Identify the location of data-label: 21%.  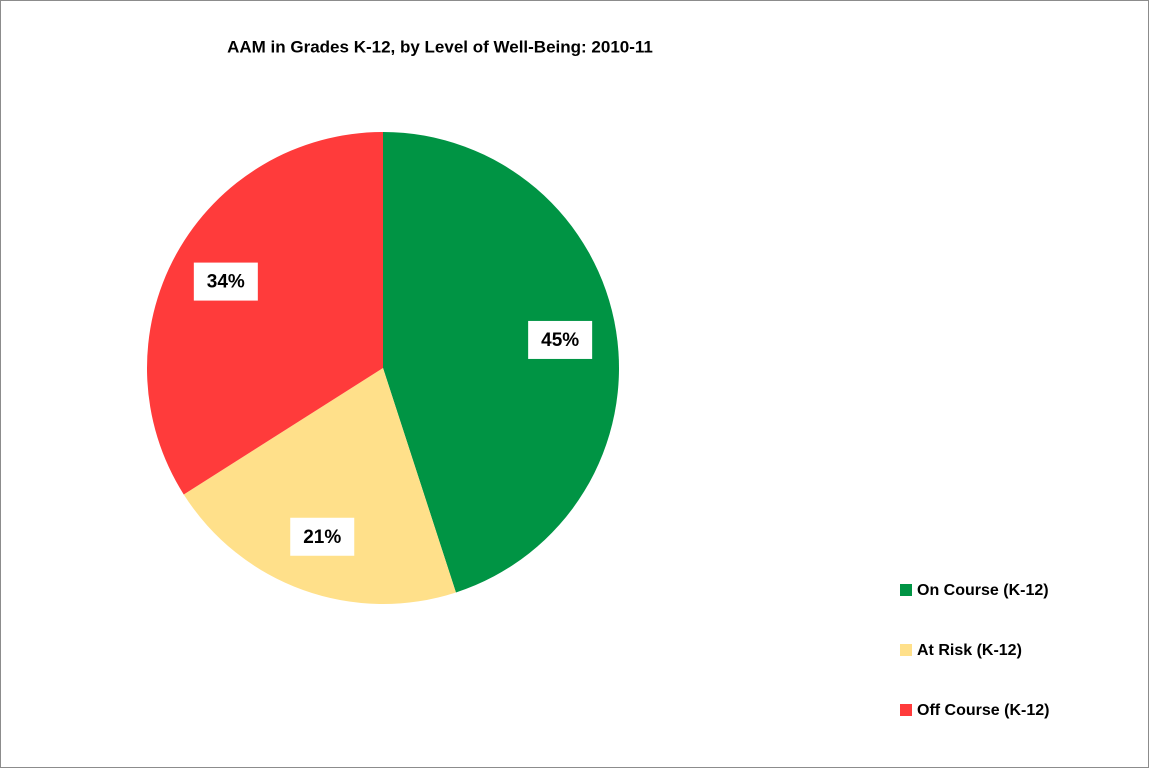
(322, 537).